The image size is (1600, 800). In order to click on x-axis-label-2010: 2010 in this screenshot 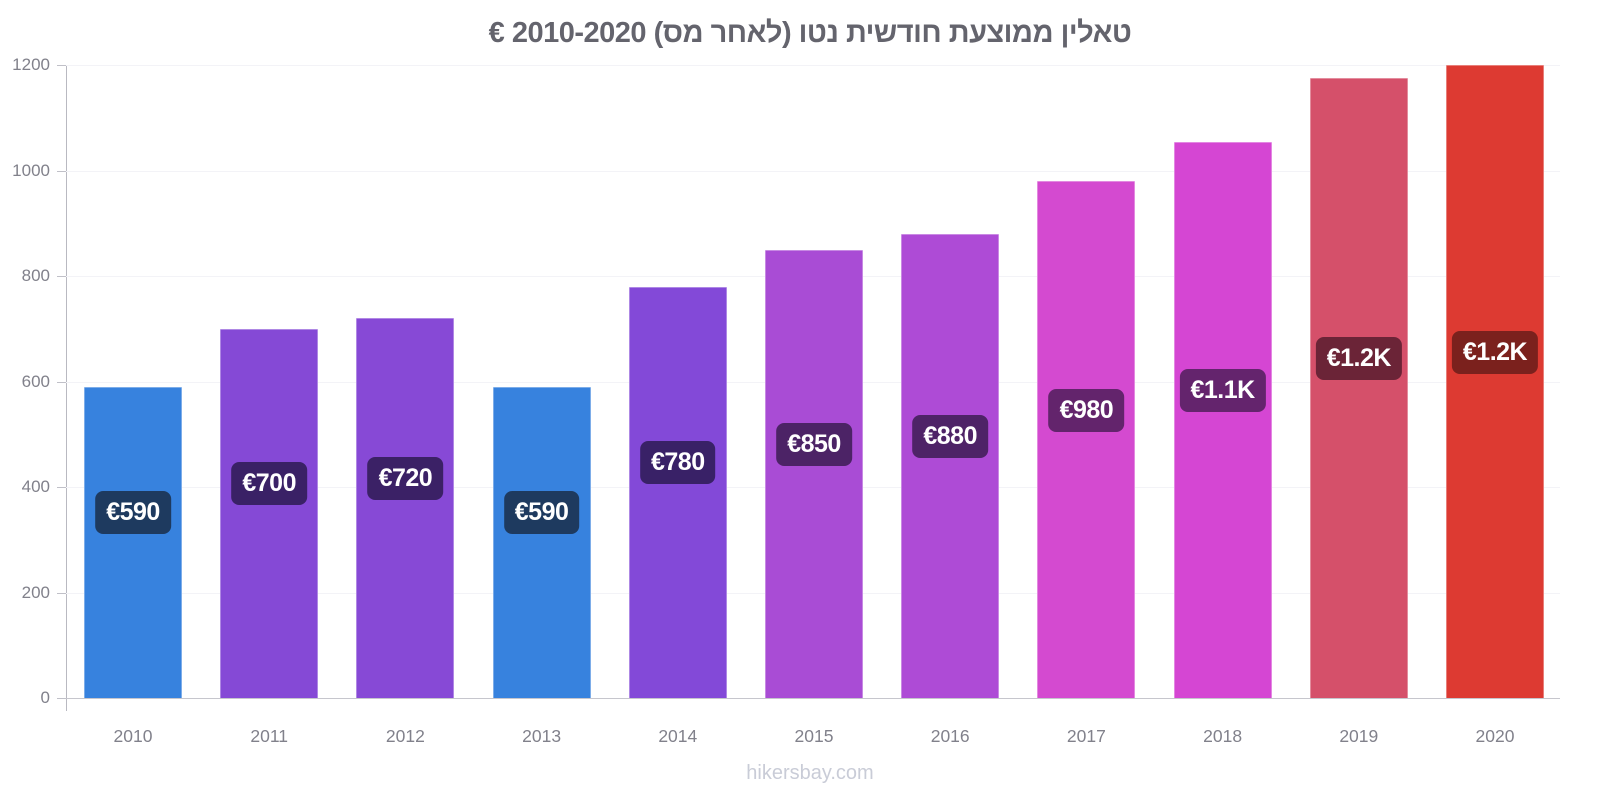, I will do `click(133, 736)`.